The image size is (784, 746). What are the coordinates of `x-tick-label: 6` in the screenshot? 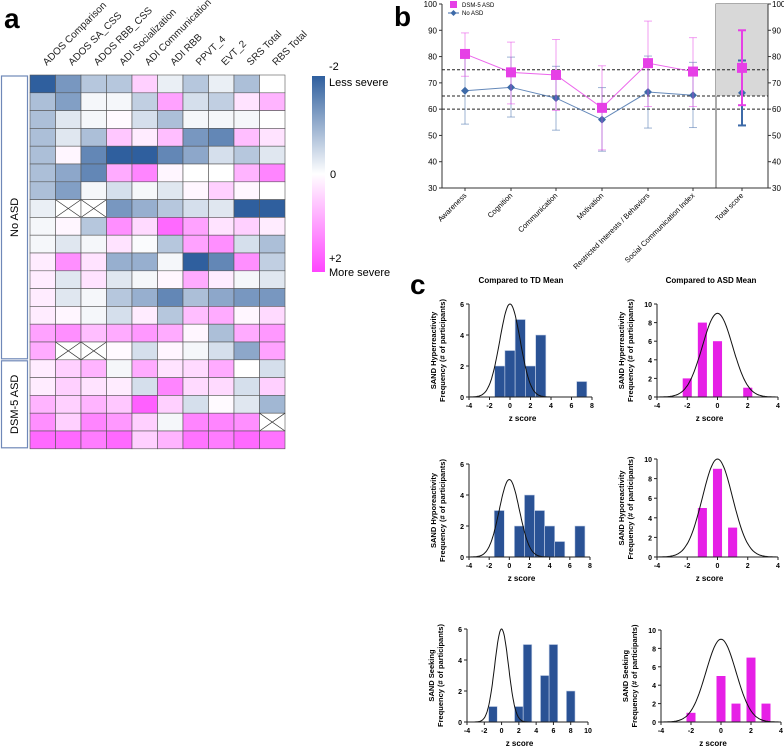 It's located at (553, 731).